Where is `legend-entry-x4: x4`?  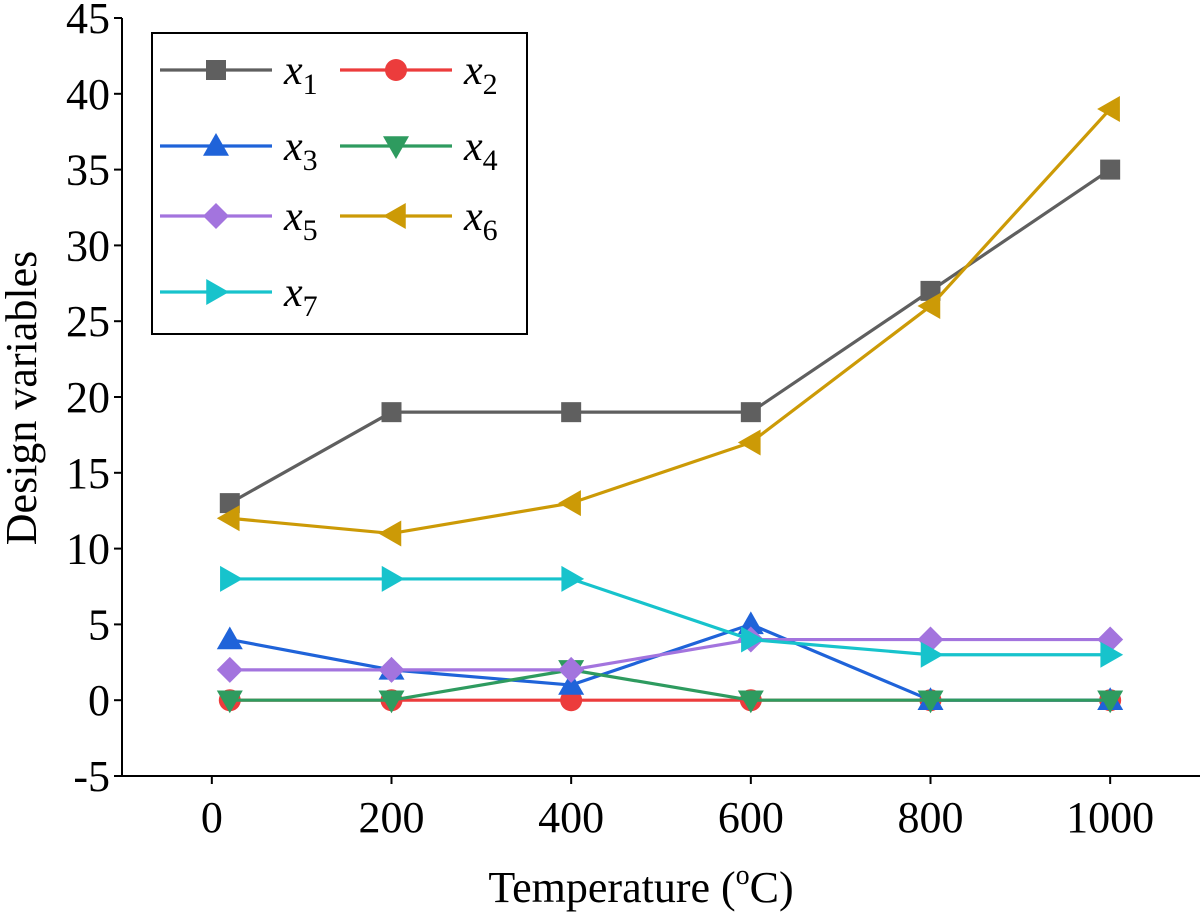
legend-entry-x4: x4 is located at coordinates (419, 150).